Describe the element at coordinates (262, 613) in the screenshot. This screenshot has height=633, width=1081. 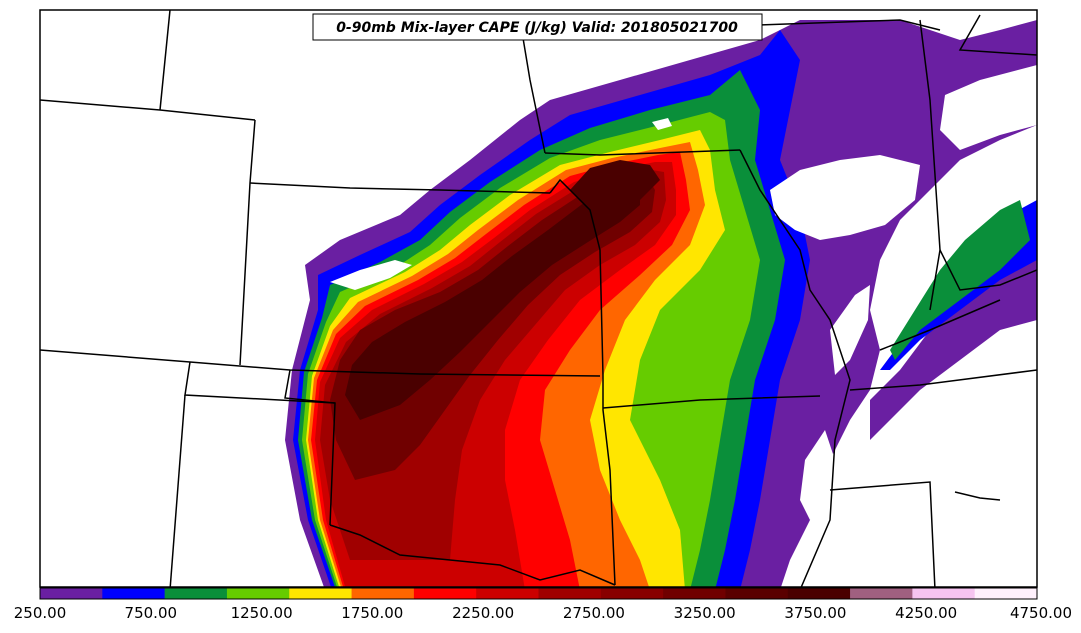
I see `colorbar-tick-label: 1250.00` at that location.